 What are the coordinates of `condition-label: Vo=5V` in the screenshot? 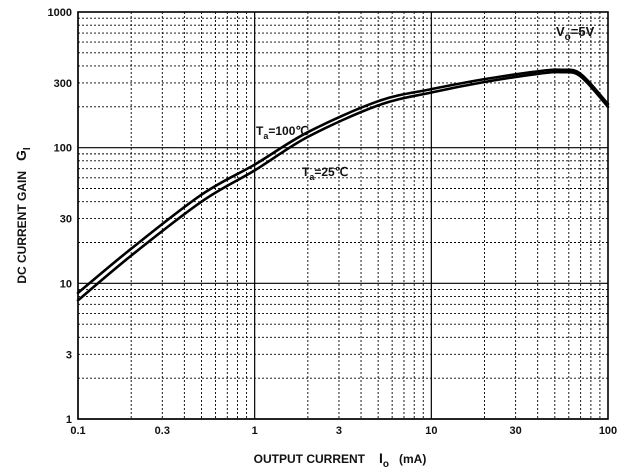 It's located at (575, 33).